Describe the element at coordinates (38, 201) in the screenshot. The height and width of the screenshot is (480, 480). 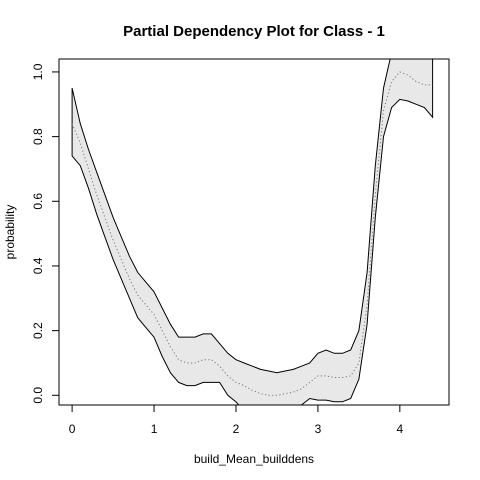
I see `y-tick-label: 0.6` at that location.